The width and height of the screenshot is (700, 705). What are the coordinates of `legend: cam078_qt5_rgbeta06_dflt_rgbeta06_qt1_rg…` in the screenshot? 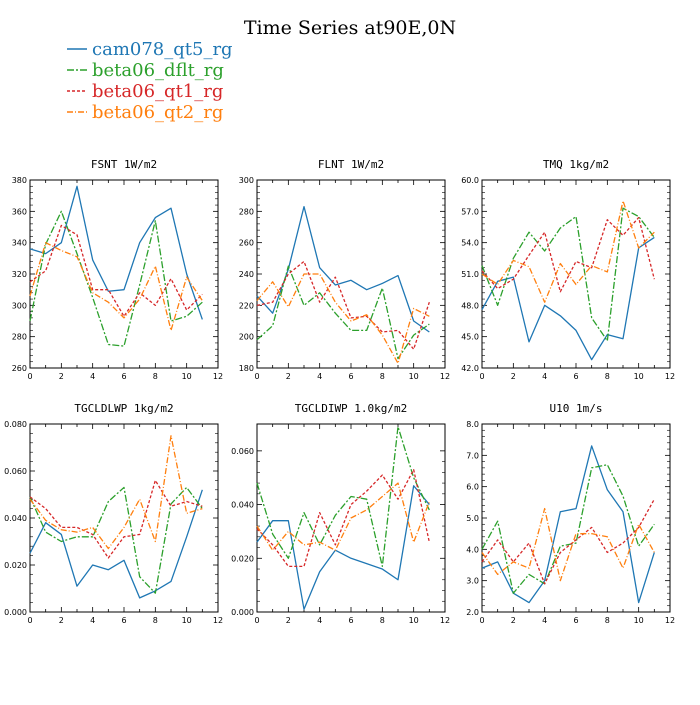 It's located at (150, 81).